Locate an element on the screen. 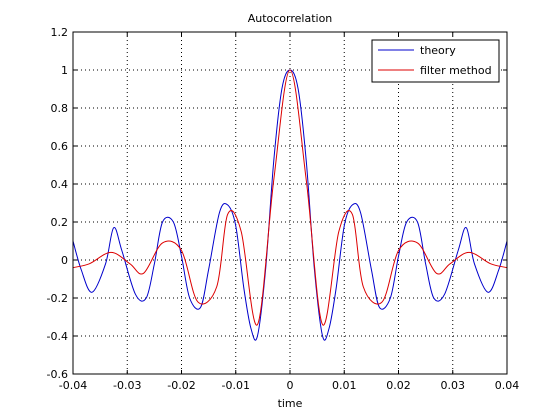  x-axis-label: time is located at coordinates (290, 403).